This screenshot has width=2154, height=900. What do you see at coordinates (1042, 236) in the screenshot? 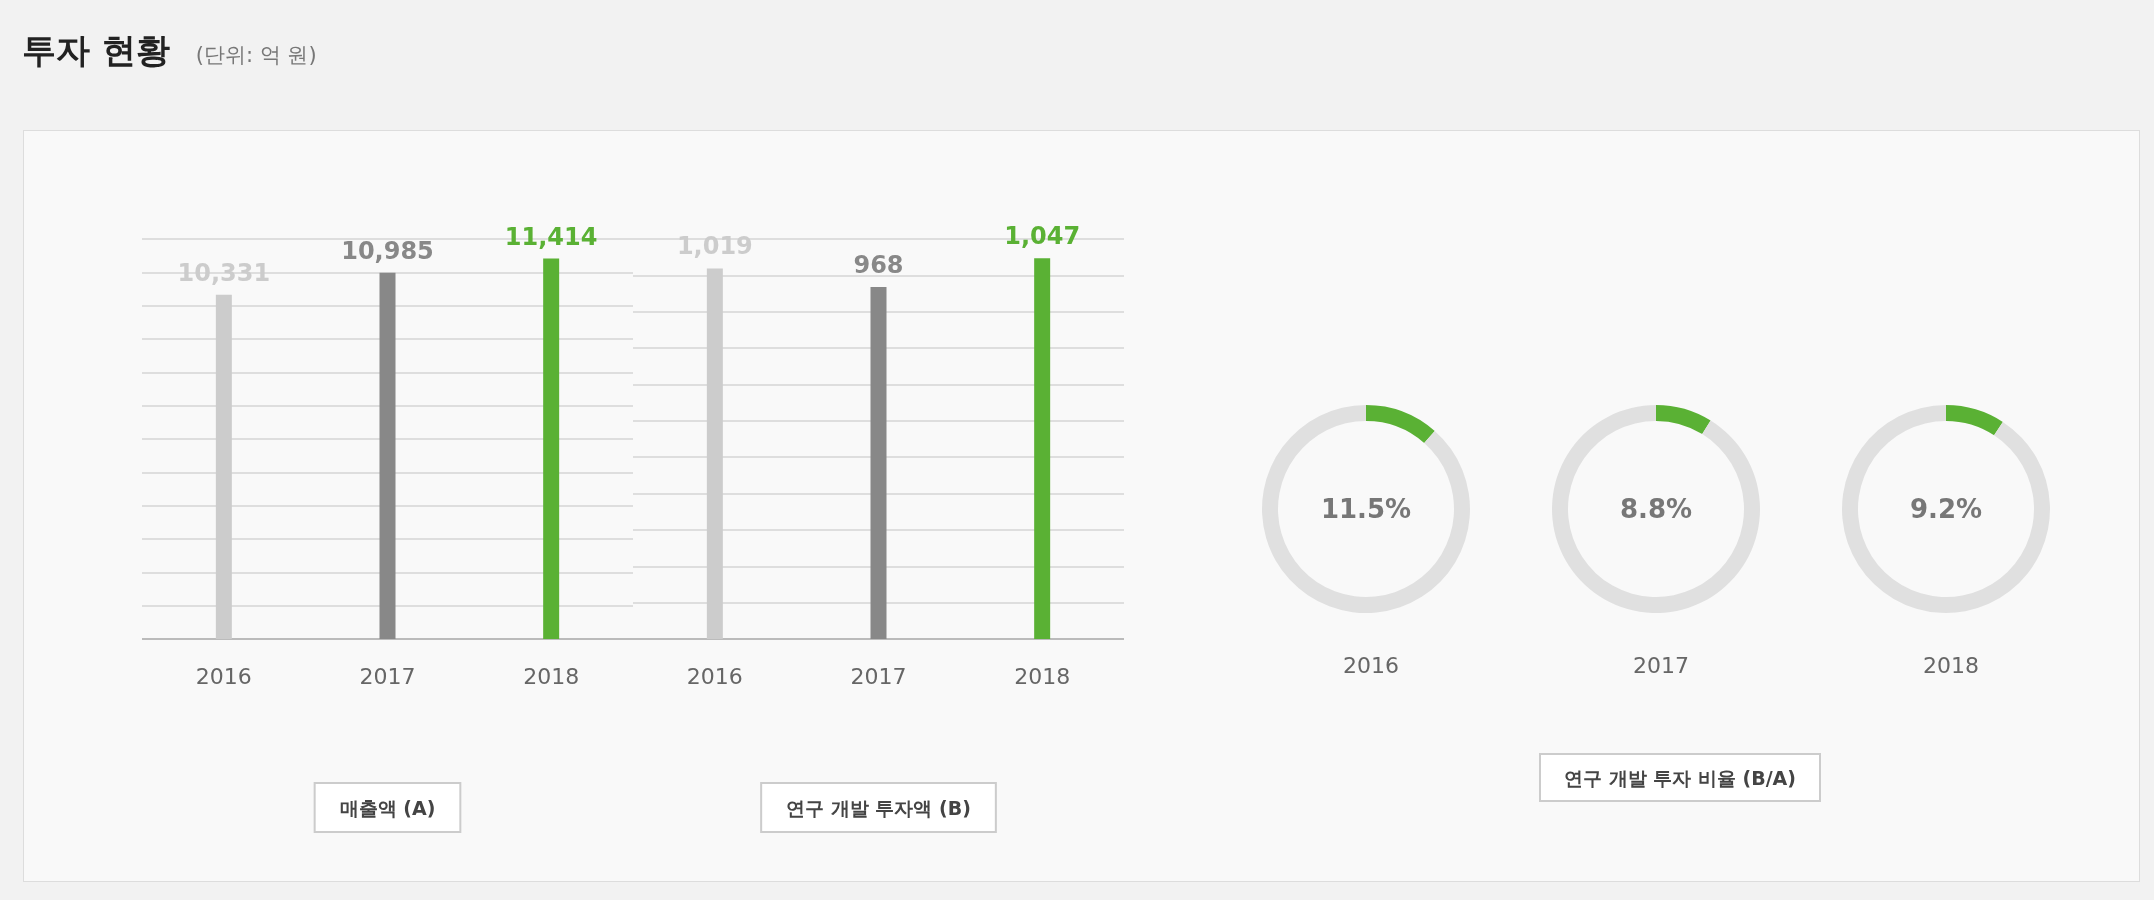
I see `data-label: 1,047` at bounding box center [1042, 236].